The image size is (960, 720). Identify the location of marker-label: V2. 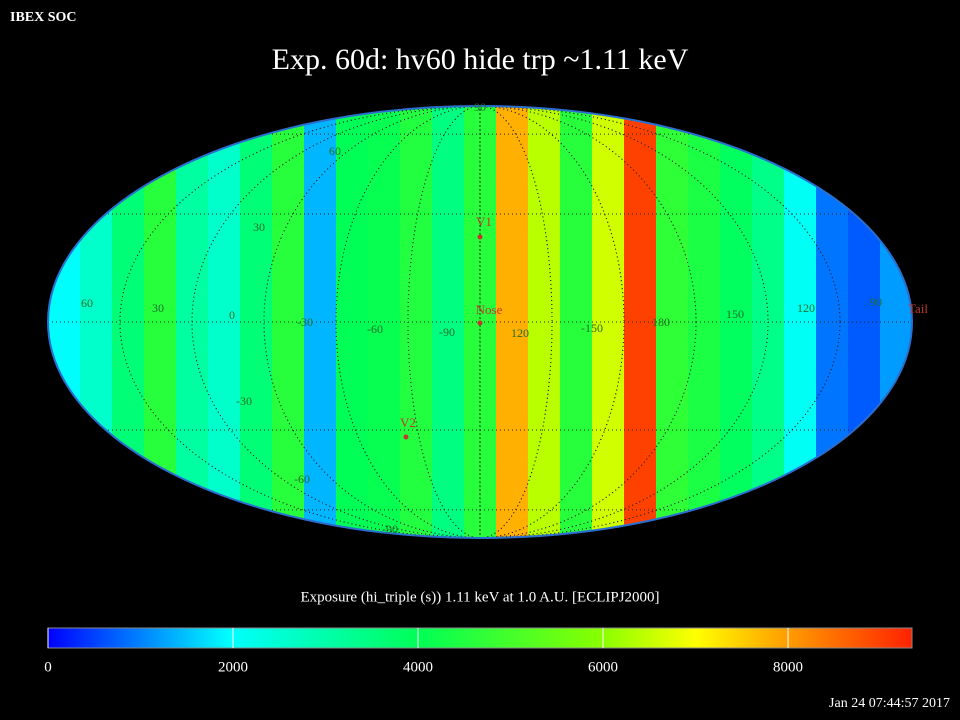
(408, 422).